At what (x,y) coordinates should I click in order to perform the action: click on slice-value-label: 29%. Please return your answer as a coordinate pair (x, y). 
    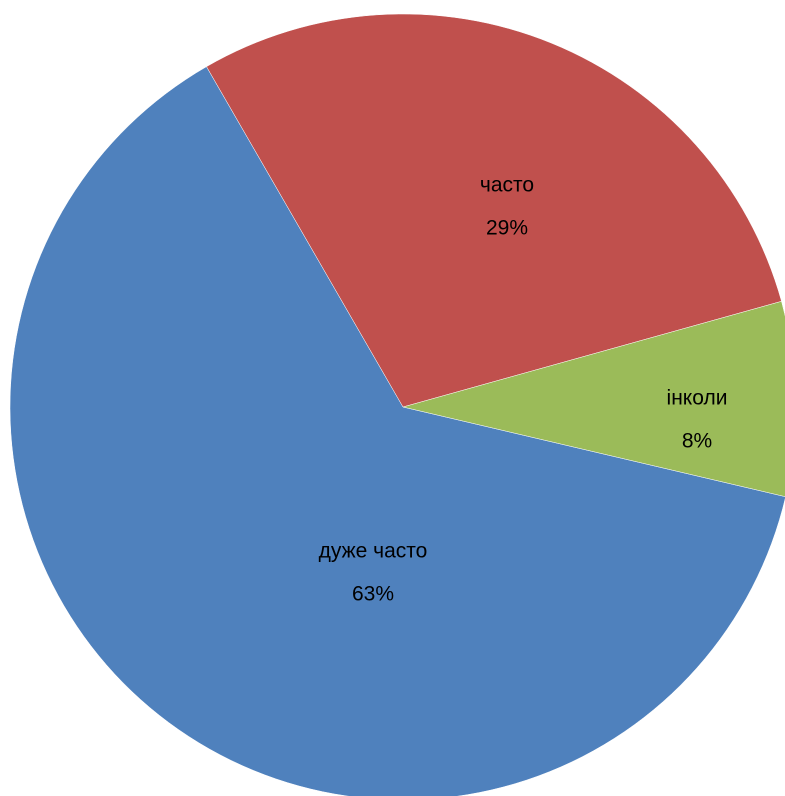
    Looking at the image, I should click on (507, 228).